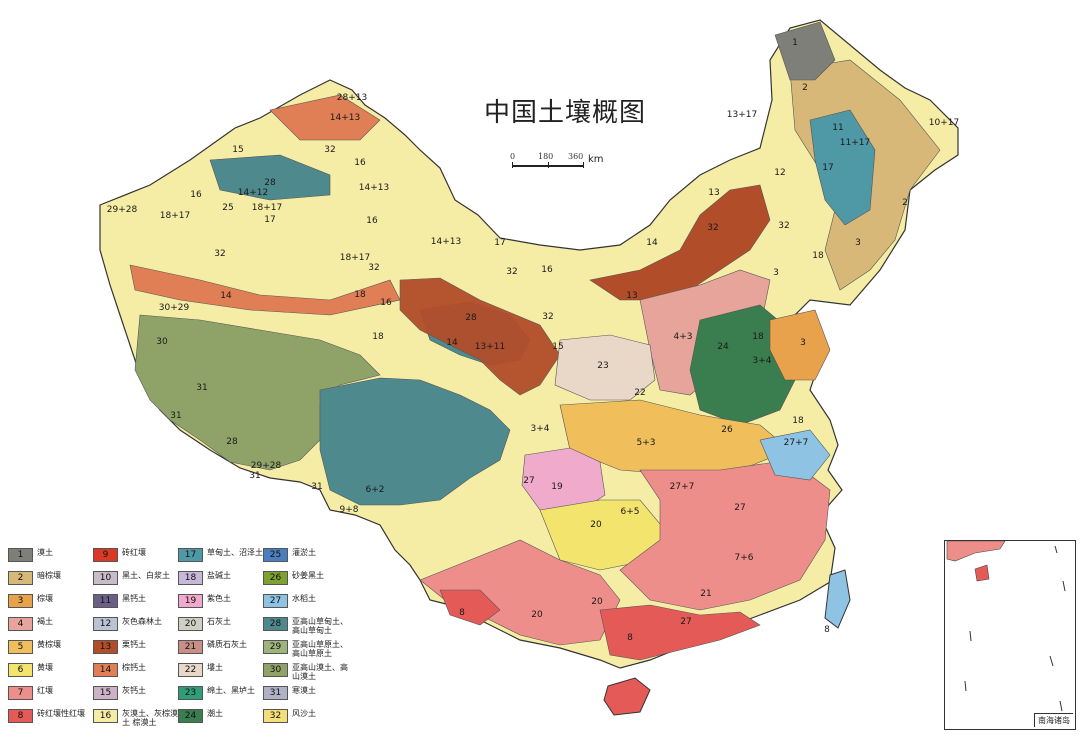 This screenshot has height=734, width=1080. I want to click on region-label: 23, so click(602, 366).